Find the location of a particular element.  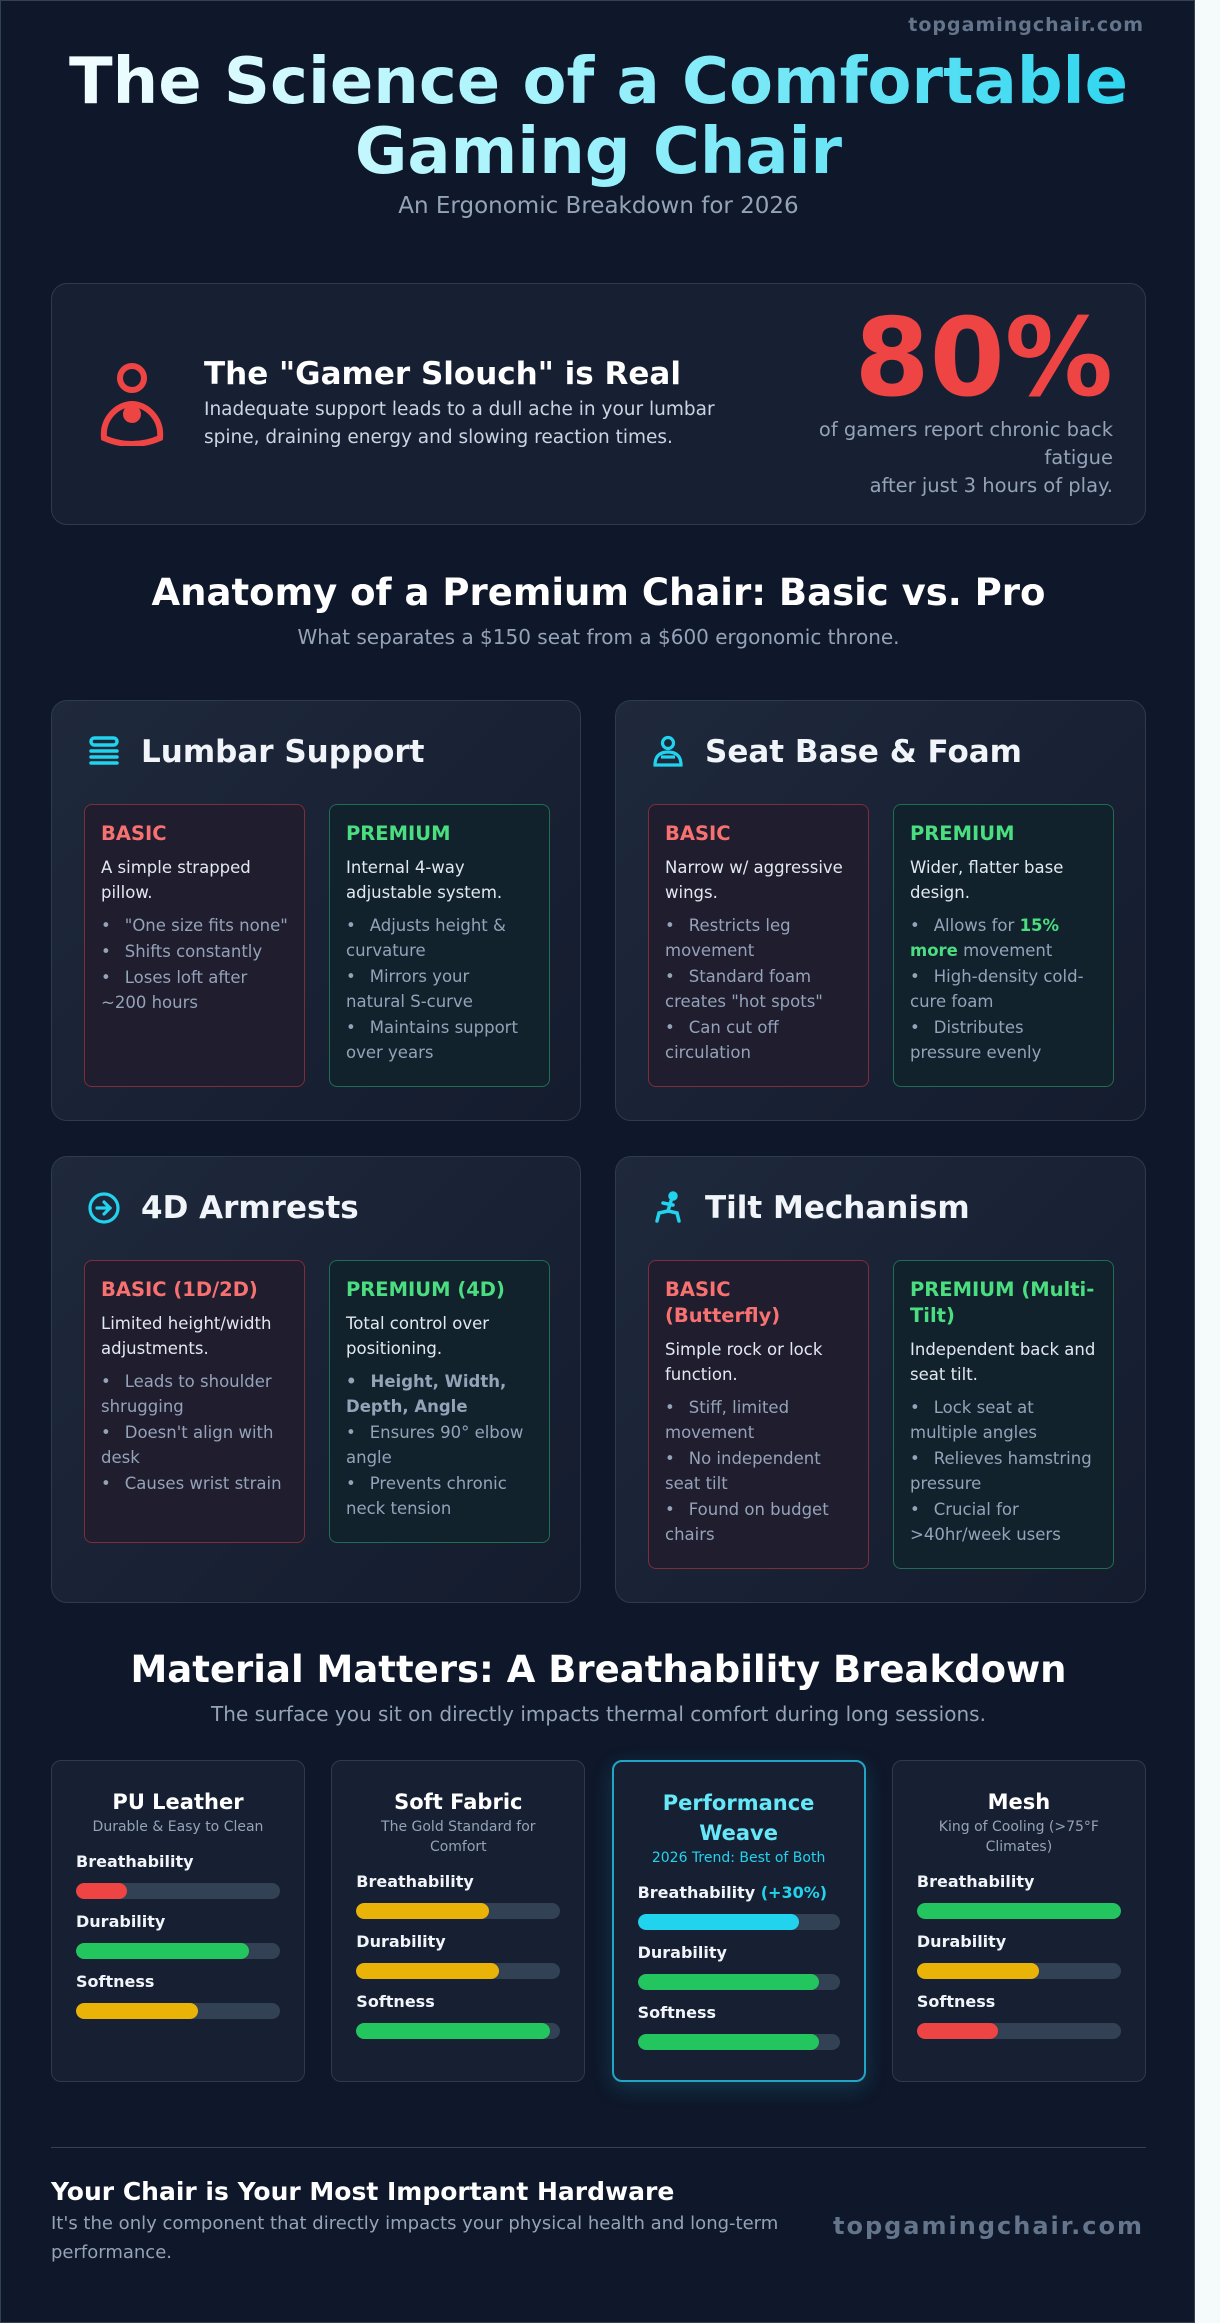

bullet: "One size fits none" is located at coordinates (194, 925).